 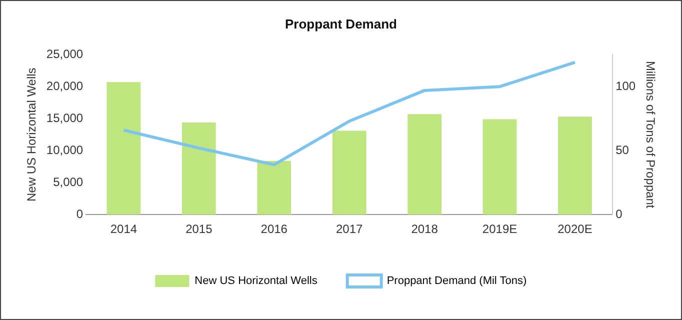 I want to click on x-tick-label: 2015, so click(x=199, y=229).